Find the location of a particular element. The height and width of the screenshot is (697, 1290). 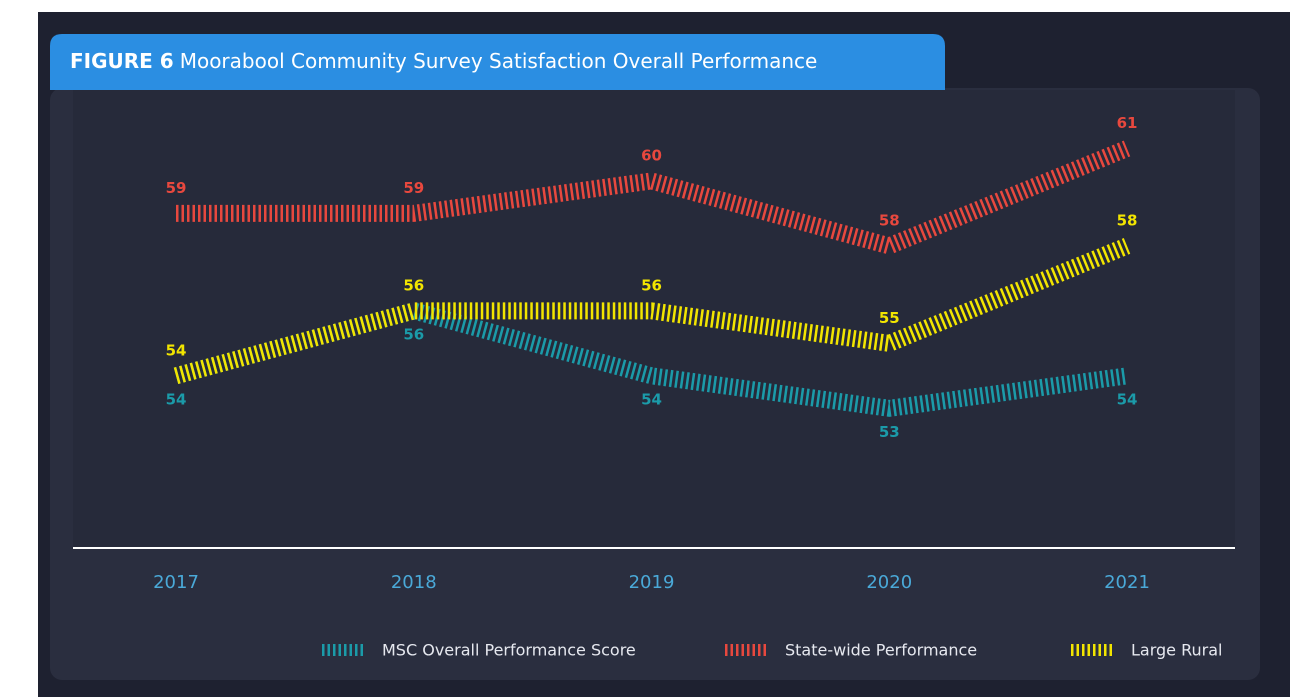

legend-label: Large Rural is located at coordinates (1176, 650).